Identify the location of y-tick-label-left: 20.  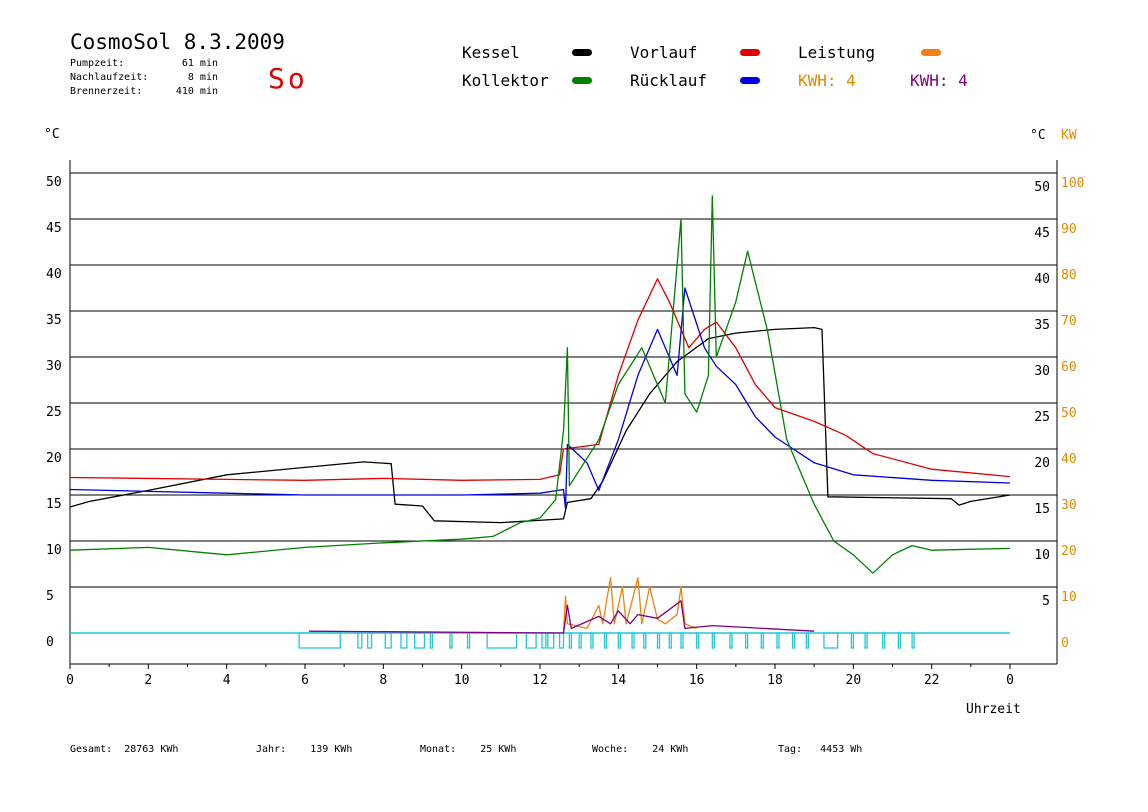
(54, 458).